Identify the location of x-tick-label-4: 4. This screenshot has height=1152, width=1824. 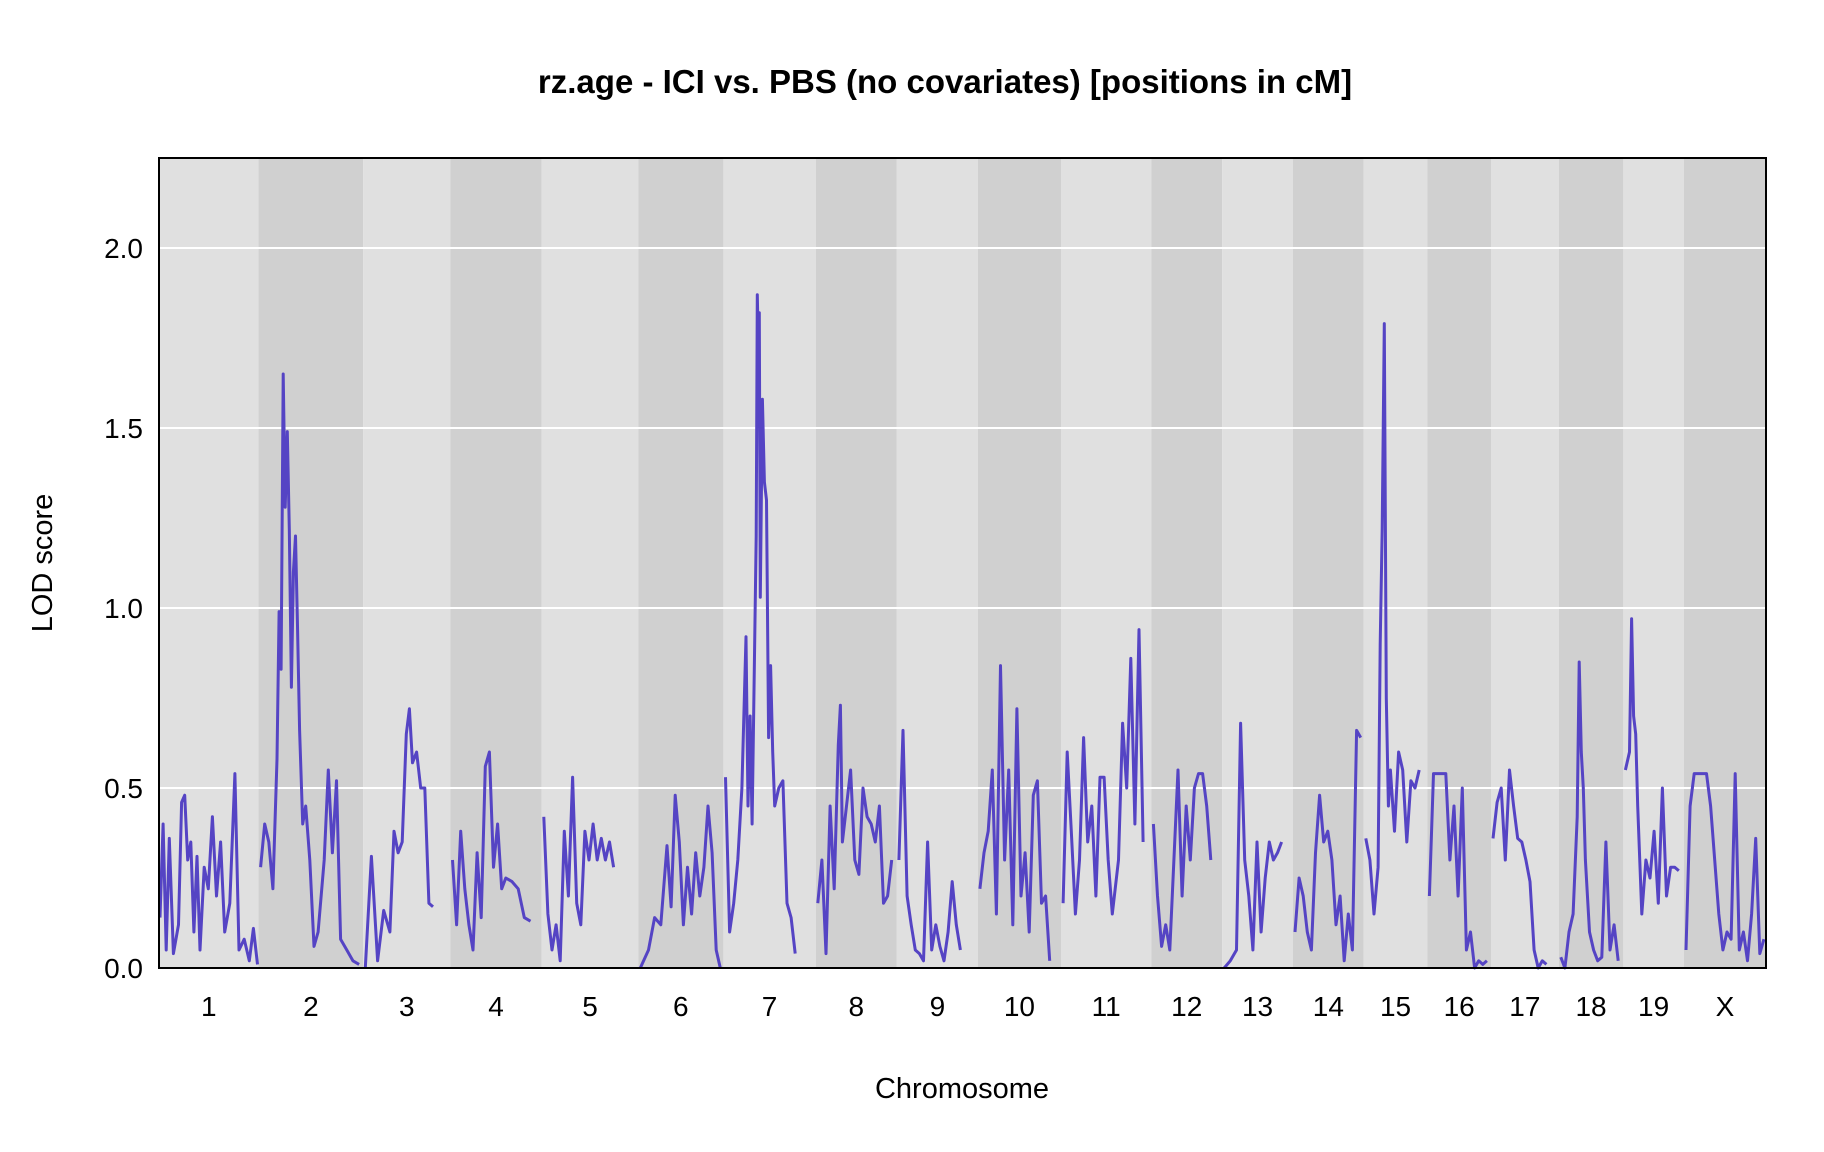
(496, 1006).